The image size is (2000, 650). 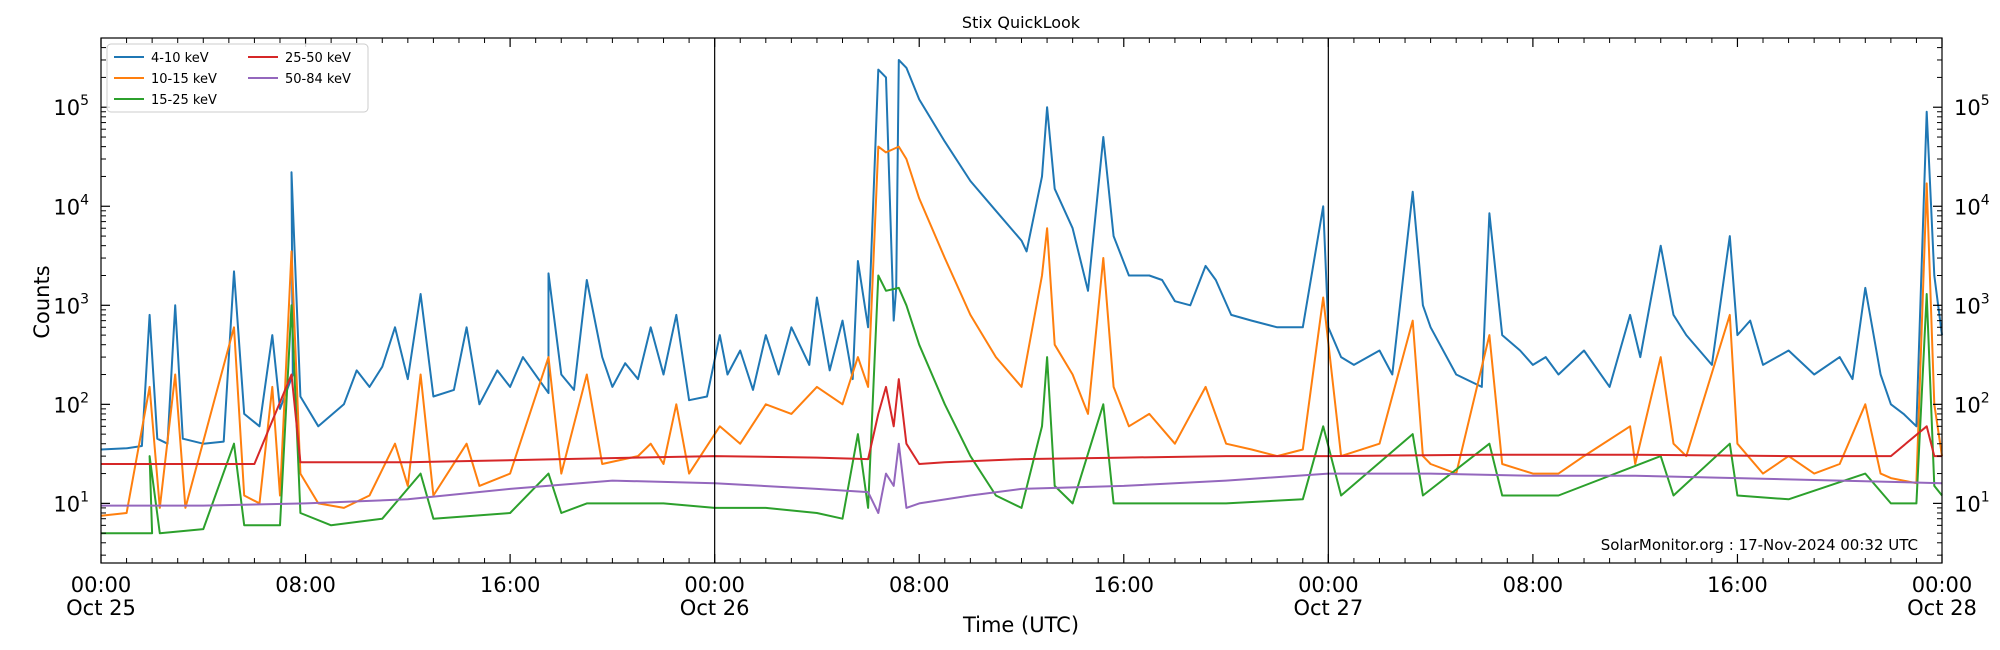 I want to click on legend-label-4: 50-84 keV, so click(x=318, y=79).